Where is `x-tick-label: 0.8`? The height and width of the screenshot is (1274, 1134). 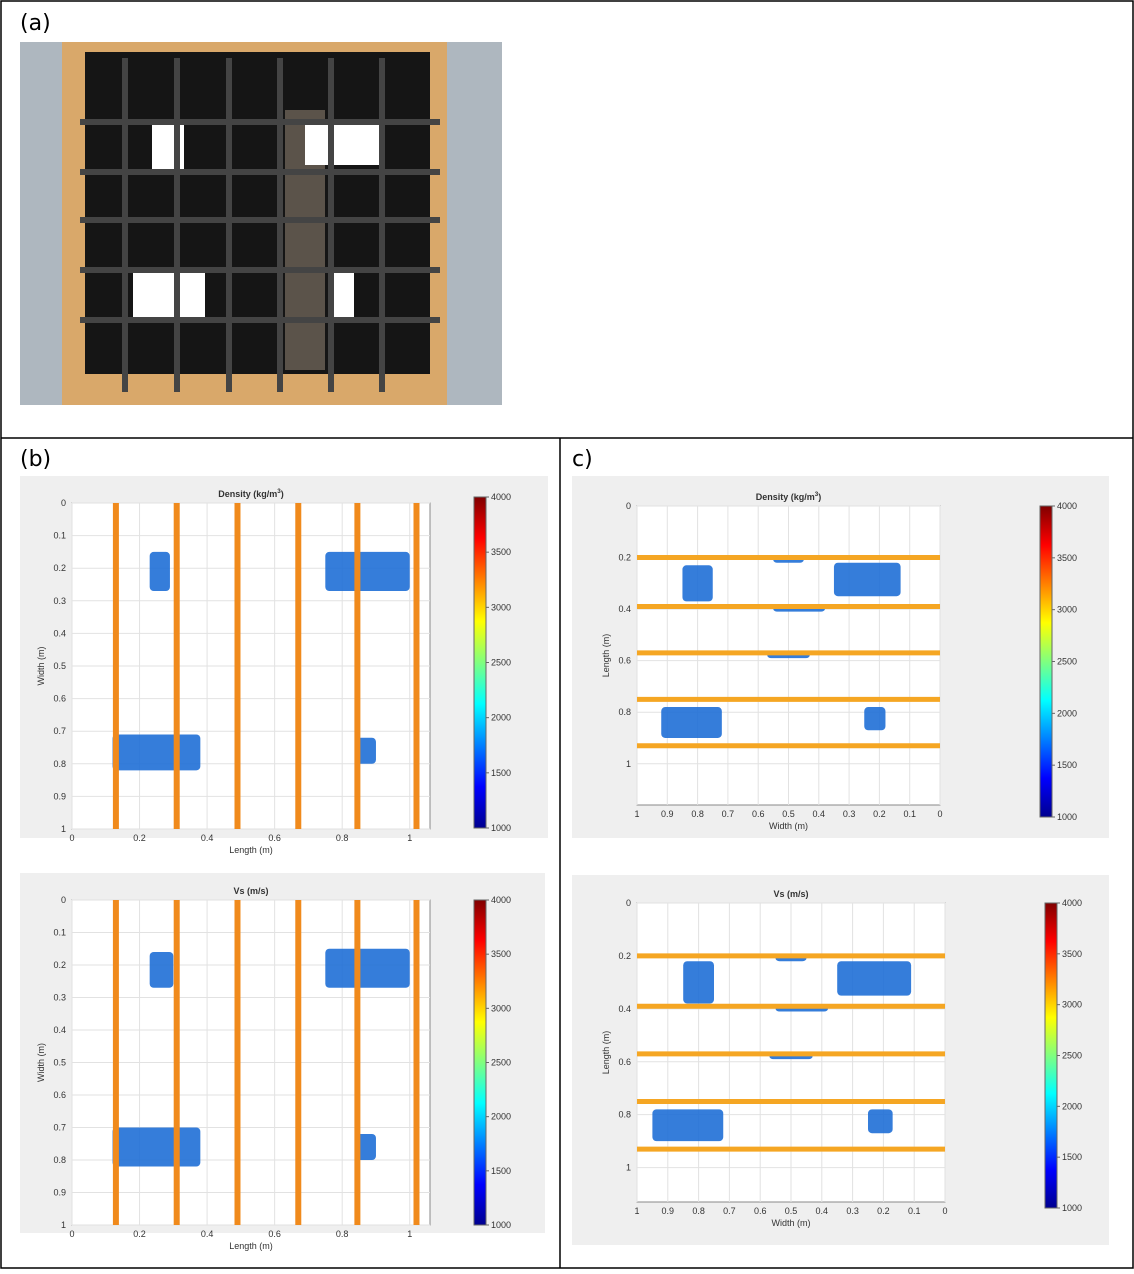 x-tick-label: 0.8 is located at coordinates (697, 814).